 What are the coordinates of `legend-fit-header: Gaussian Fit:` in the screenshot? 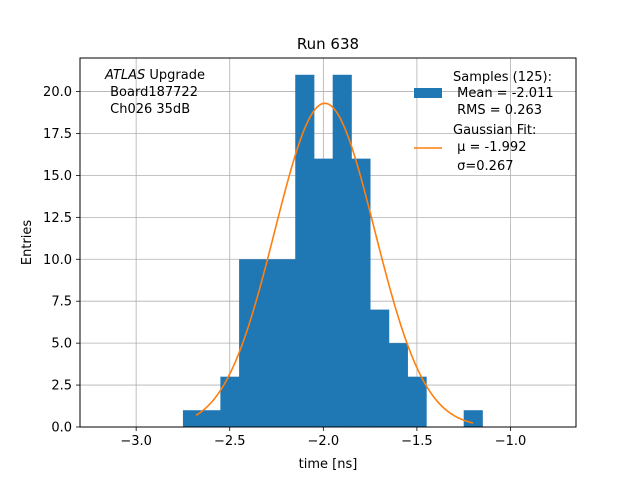 It's located at (494, 130).